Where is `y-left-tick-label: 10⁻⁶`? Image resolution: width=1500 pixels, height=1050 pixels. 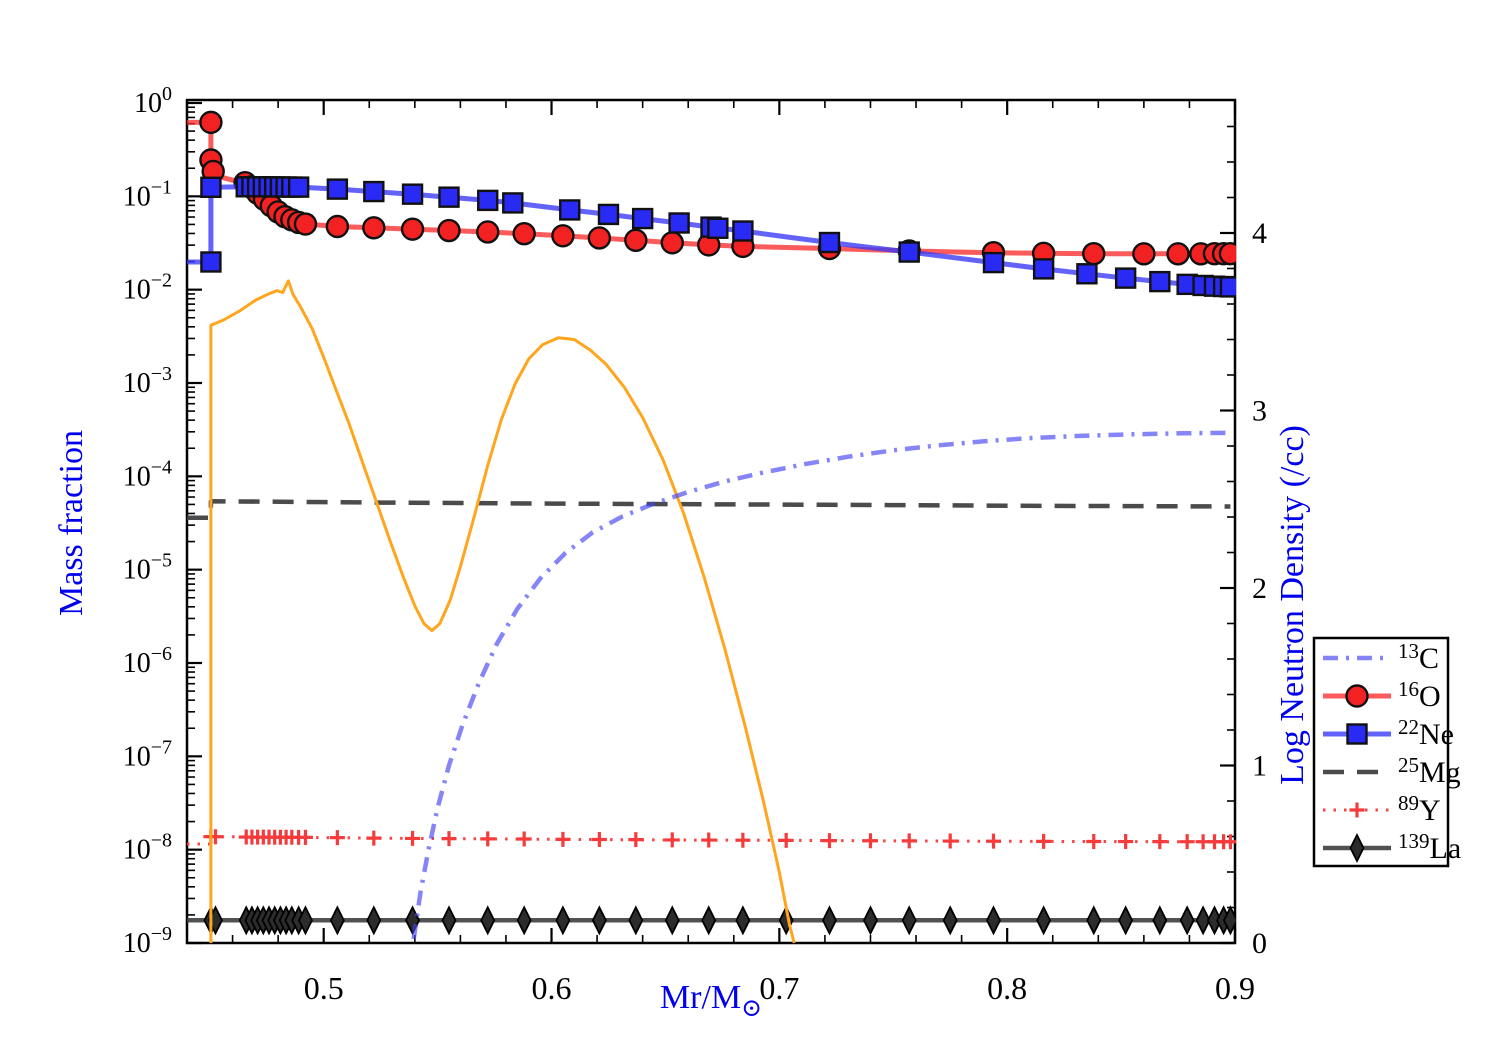
y-left-tick-label: 10⁻⁶ is located at coordinates (147, 661).